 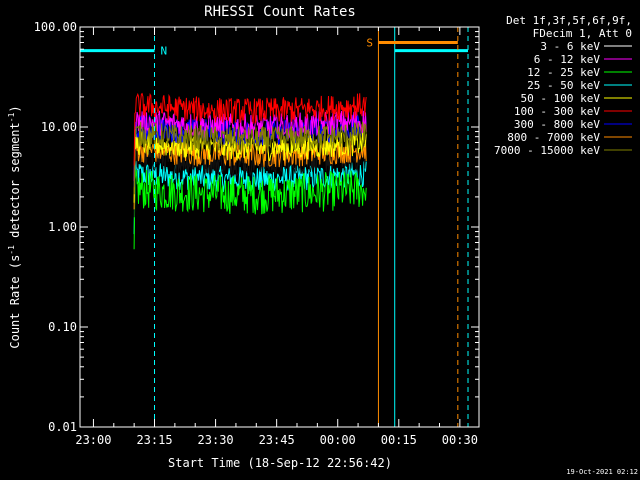 What do you see at coordinates (11, 250) in the screenshot?
I see `y-axis-label-sup-1: -1` at bounding box center [11, 250].